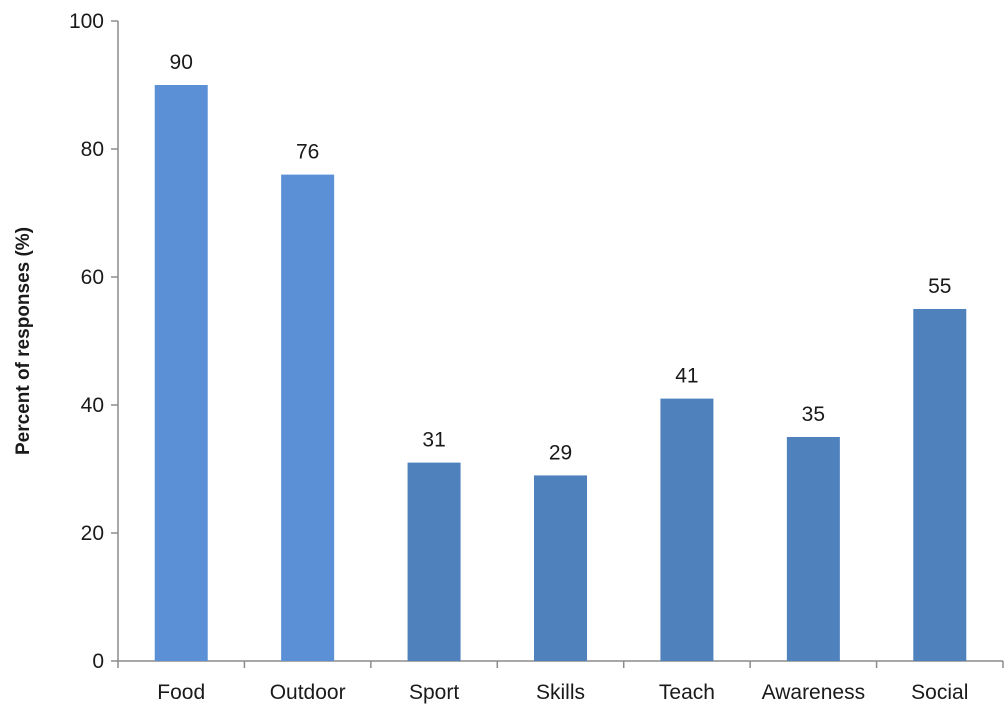  What do you see at coordinates (92, 277) in the screenshot?
I see `y-tick-label: 60` at bounding box center [92, 277].